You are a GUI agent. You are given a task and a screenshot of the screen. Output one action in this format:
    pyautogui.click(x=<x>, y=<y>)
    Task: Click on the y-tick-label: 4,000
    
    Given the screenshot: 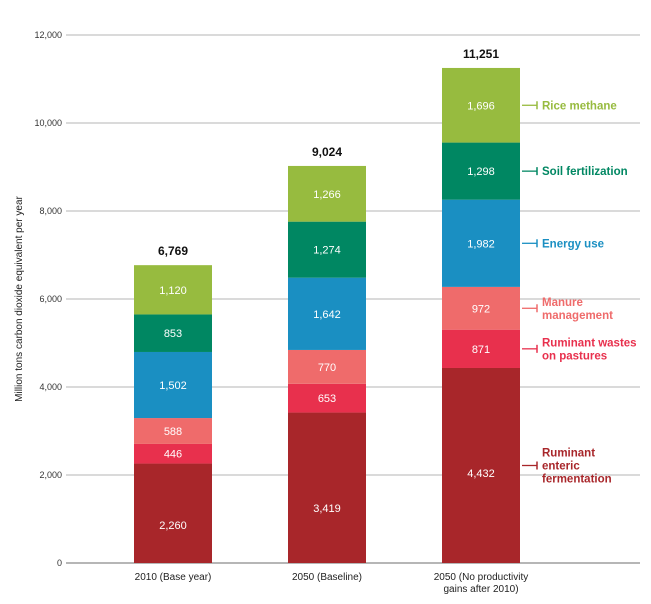 What is the action you would take?
    pyautogui.click(x=50, y=387)
    